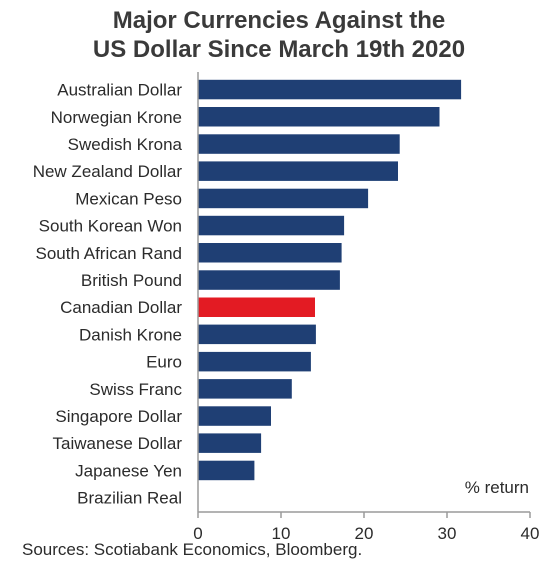  What do you see at coordinates (281, 533) in the screenshot?
I see `x-tick-label: 10` at bounding box center [281, 533].